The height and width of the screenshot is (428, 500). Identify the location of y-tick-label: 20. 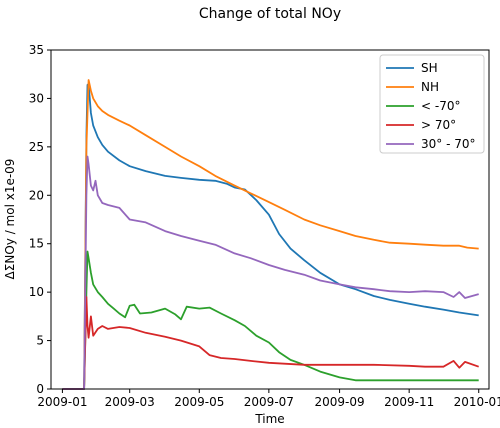
(36, 195).